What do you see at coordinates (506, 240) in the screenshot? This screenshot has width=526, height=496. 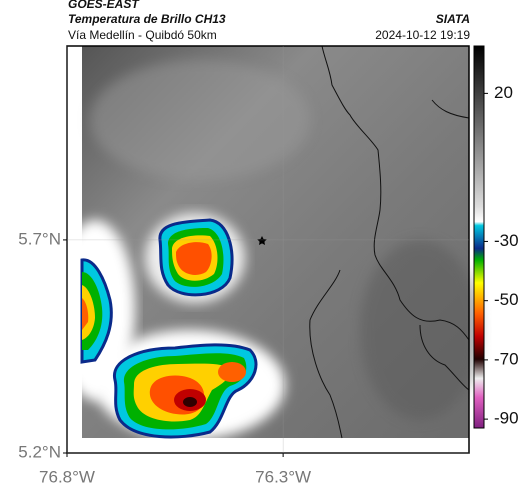 I see `colorbar-tick-label: -30` at bounding box center [506, 240].